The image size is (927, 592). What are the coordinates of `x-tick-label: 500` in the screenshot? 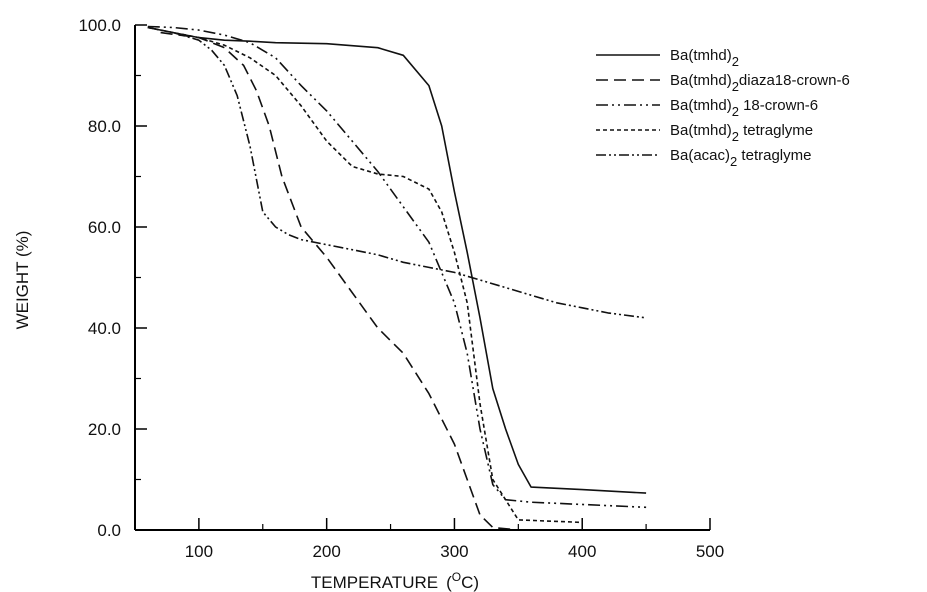 It's located at (710, 551).